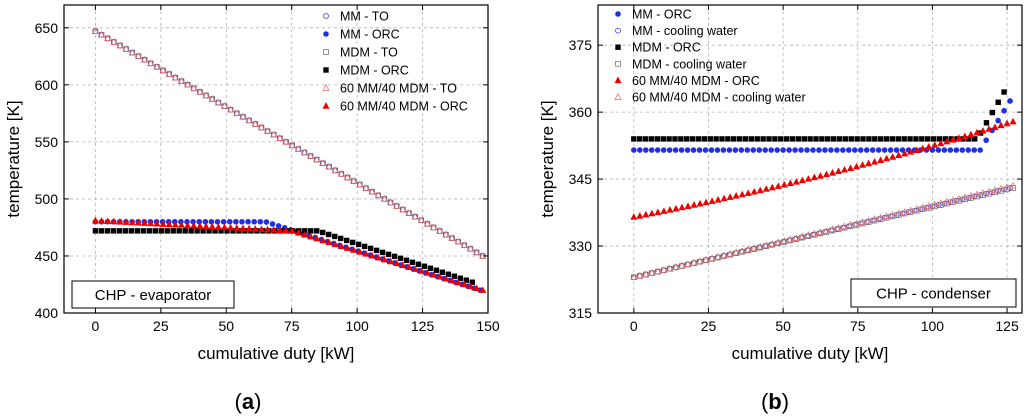 The width and height of the screenshot is (1024, 416). What do you see at coordinates (248, 401) in the screenshot?
I see `panel-label-a: (a)` at bounding box center [248, 401].